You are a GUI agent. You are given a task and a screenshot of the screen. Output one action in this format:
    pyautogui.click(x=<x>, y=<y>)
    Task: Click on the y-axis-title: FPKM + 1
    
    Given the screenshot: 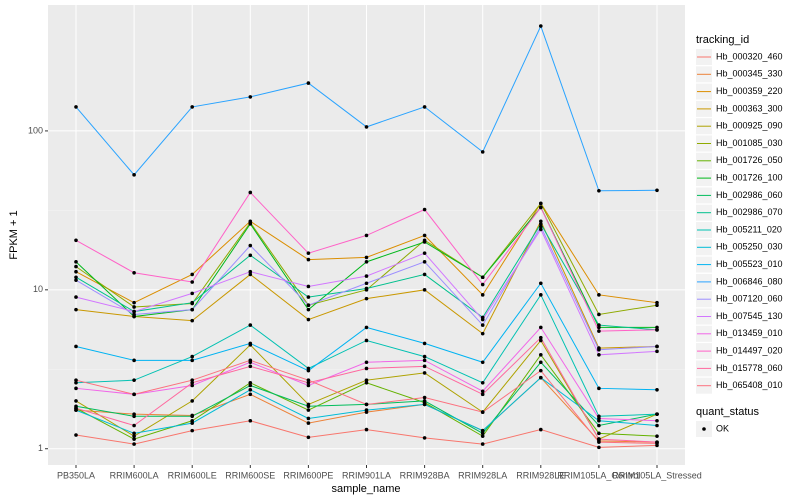 What is the action you would take?
    pyautogui.click(x=14, y=234)
    